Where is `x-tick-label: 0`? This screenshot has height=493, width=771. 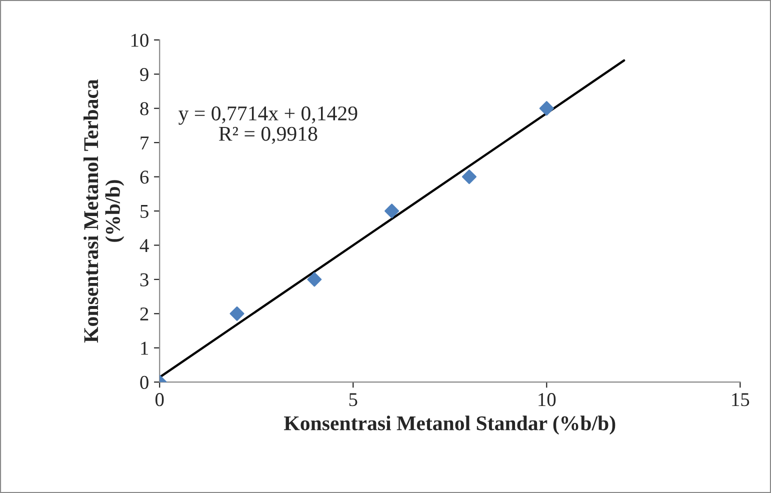 x-tick-label: 0 is located at coordinates (159, 399).